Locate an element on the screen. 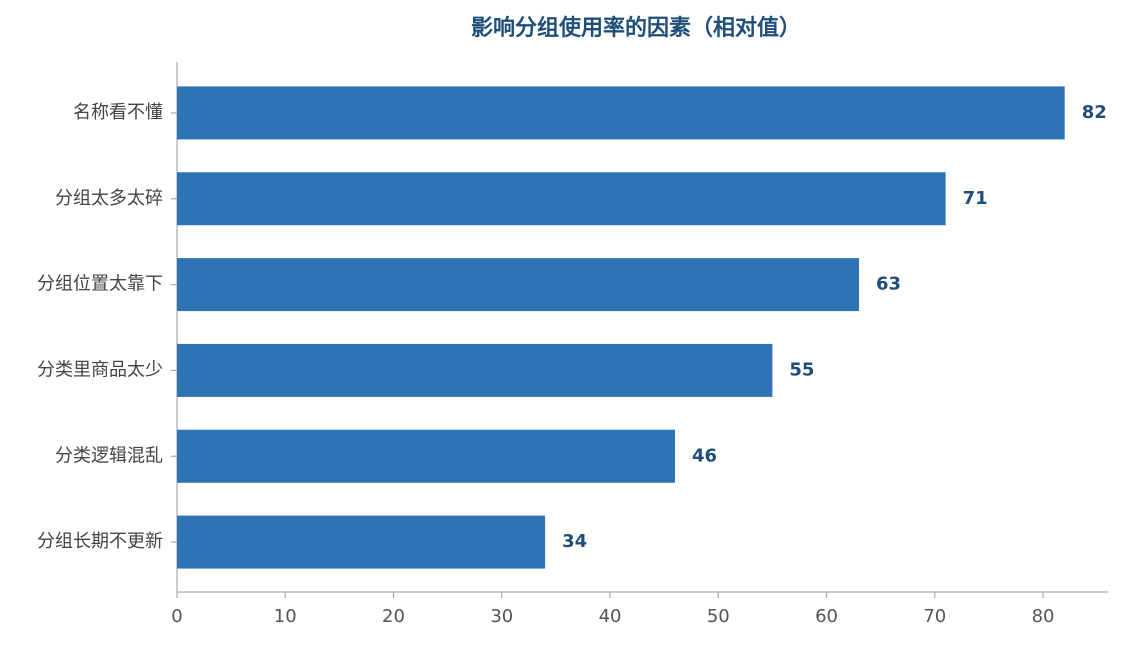  value-label: 63 is located at coordinates (888, 284).